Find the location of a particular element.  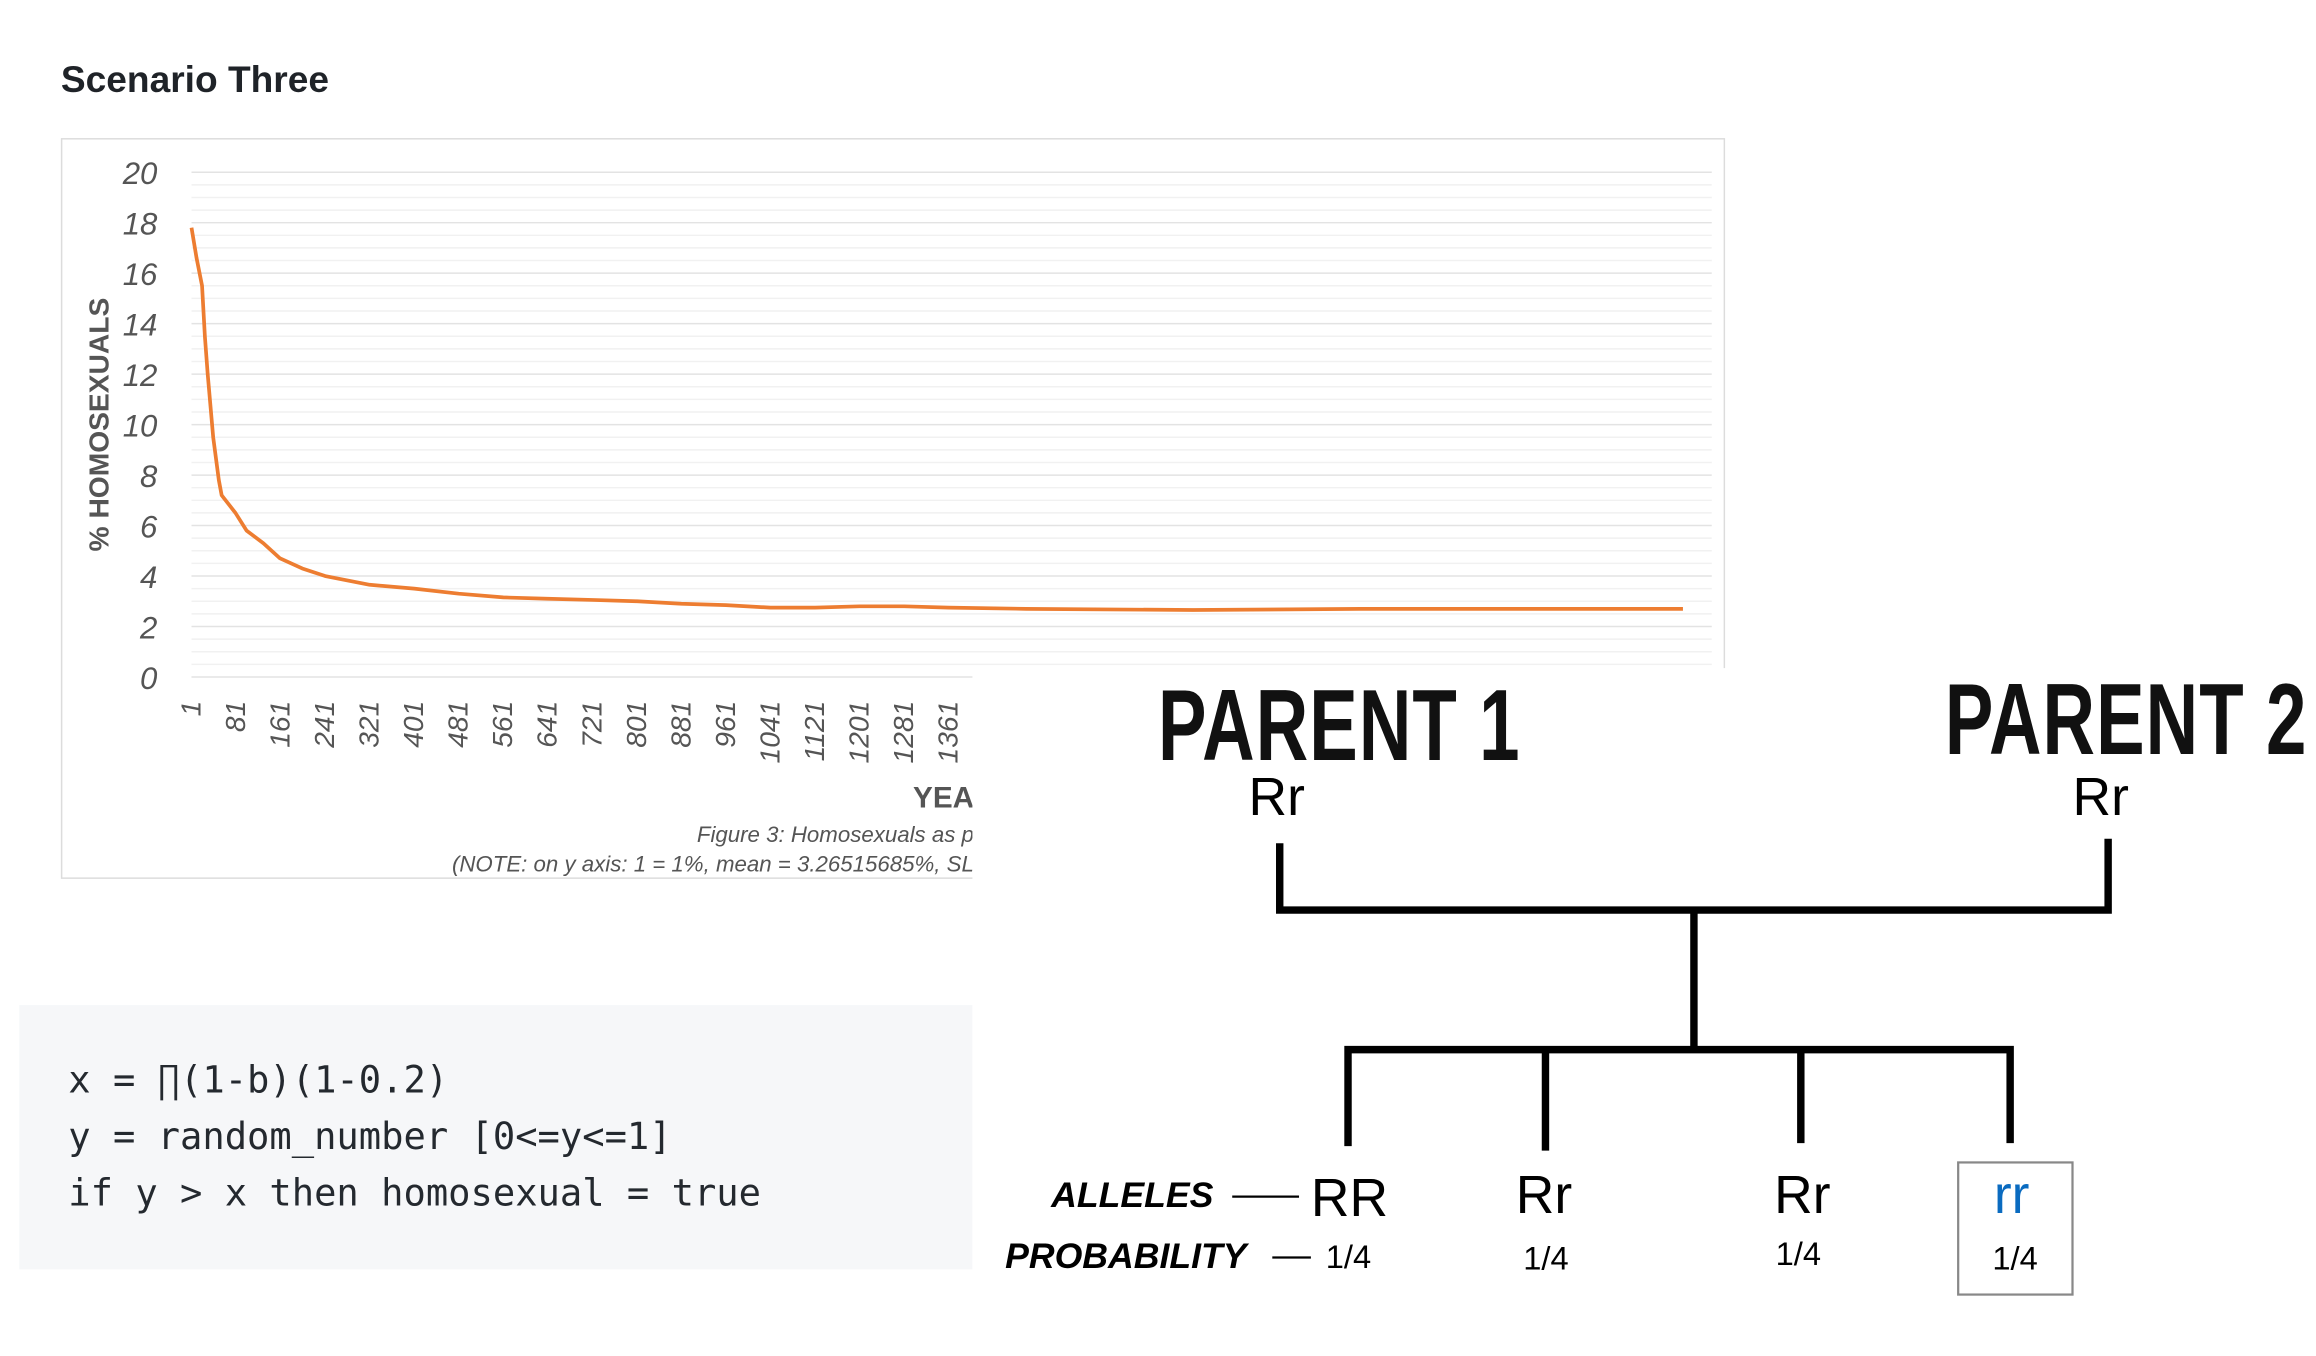

x-tick-label: 881 is located at coordinates (680, 724).